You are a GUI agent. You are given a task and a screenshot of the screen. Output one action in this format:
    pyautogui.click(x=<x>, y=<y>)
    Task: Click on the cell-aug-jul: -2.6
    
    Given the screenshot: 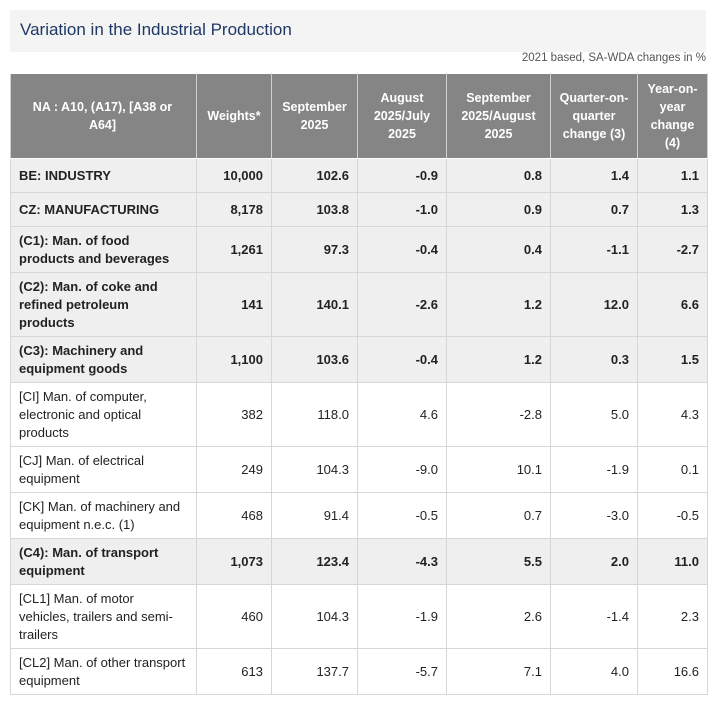 What is the action you would take?
    pyautogui.click(x=402, y=304)
    